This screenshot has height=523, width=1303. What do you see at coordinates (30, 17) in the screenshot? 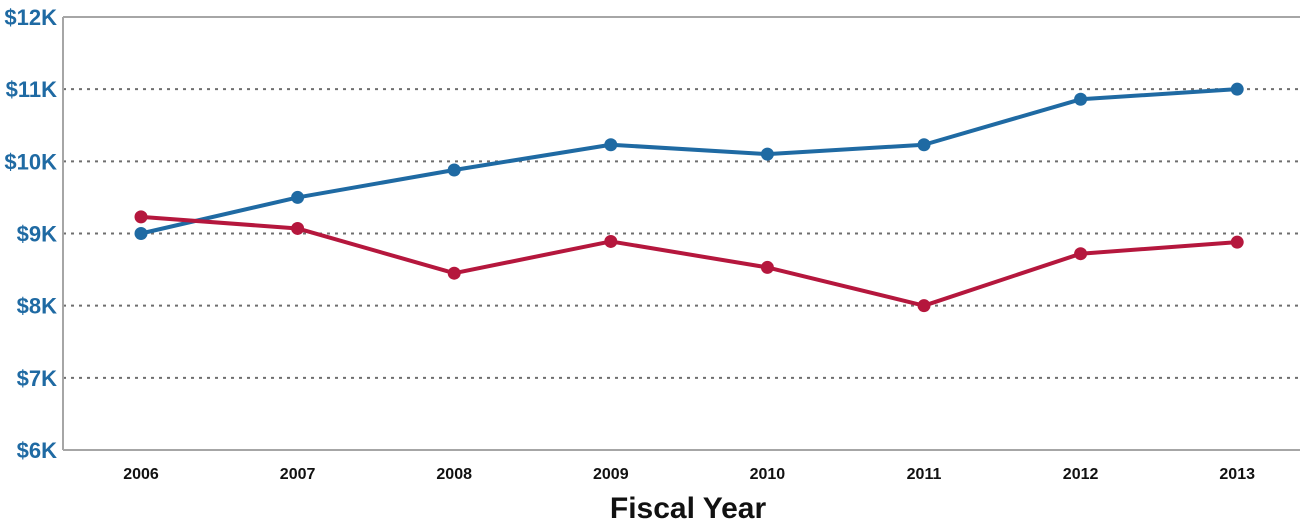
I see `y-tick-label: $12K` at bounding box center [30, 17].